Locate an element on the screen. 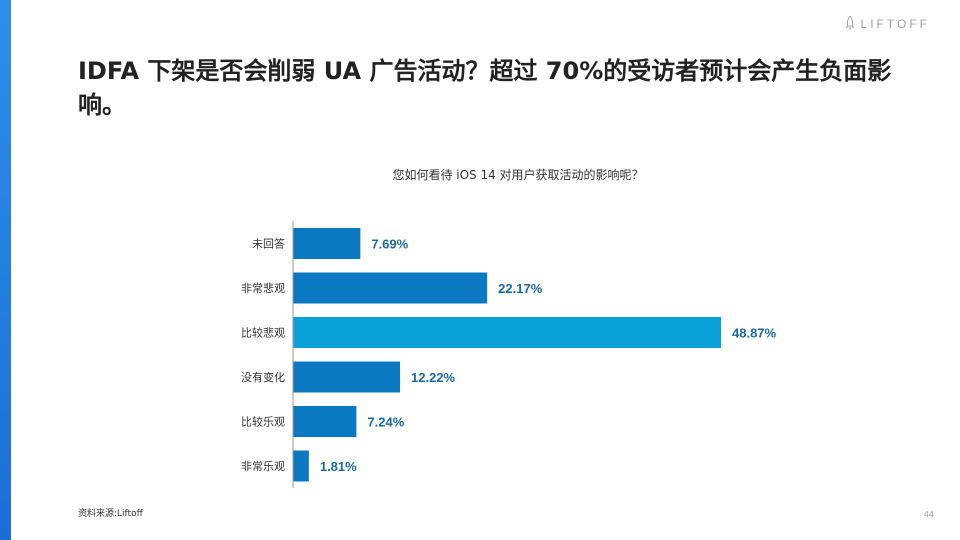  category-label: 非常悲观 is located at coordinates (263, 288).